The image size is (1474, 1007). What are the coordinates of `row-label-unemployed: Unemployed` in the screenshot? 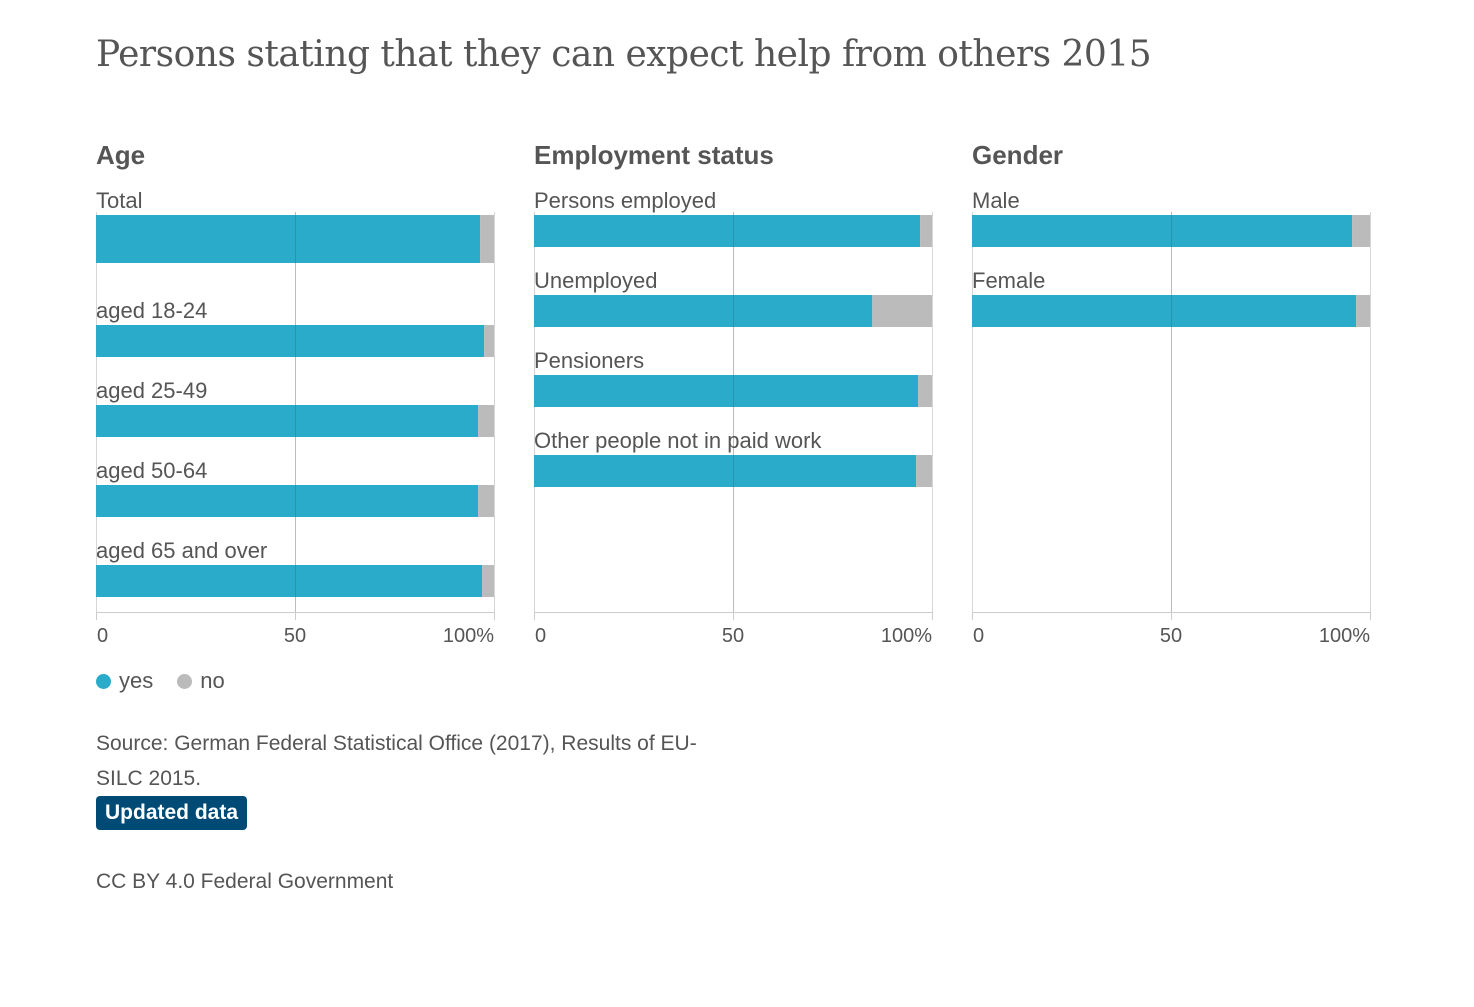 It's located at (596, 280).